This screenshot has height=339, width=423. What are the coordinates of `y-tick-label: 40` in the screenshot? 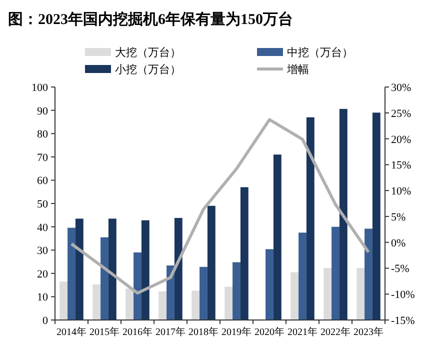 It's located at (42, 228).